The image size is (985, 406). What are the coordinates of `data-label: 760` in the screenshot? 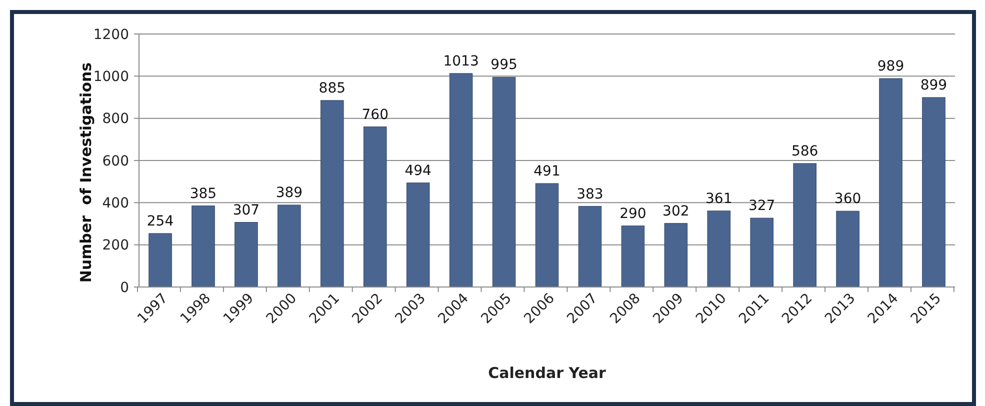 It's located at (375, 114).